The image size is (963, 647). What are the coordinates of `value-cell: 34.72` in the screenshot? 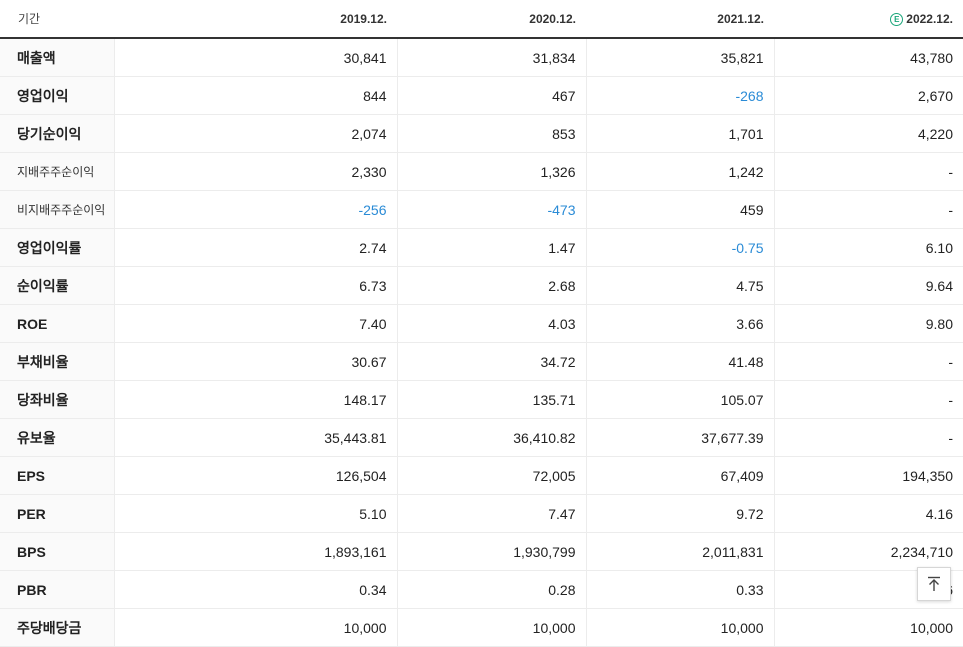 It's located at (491, 361).